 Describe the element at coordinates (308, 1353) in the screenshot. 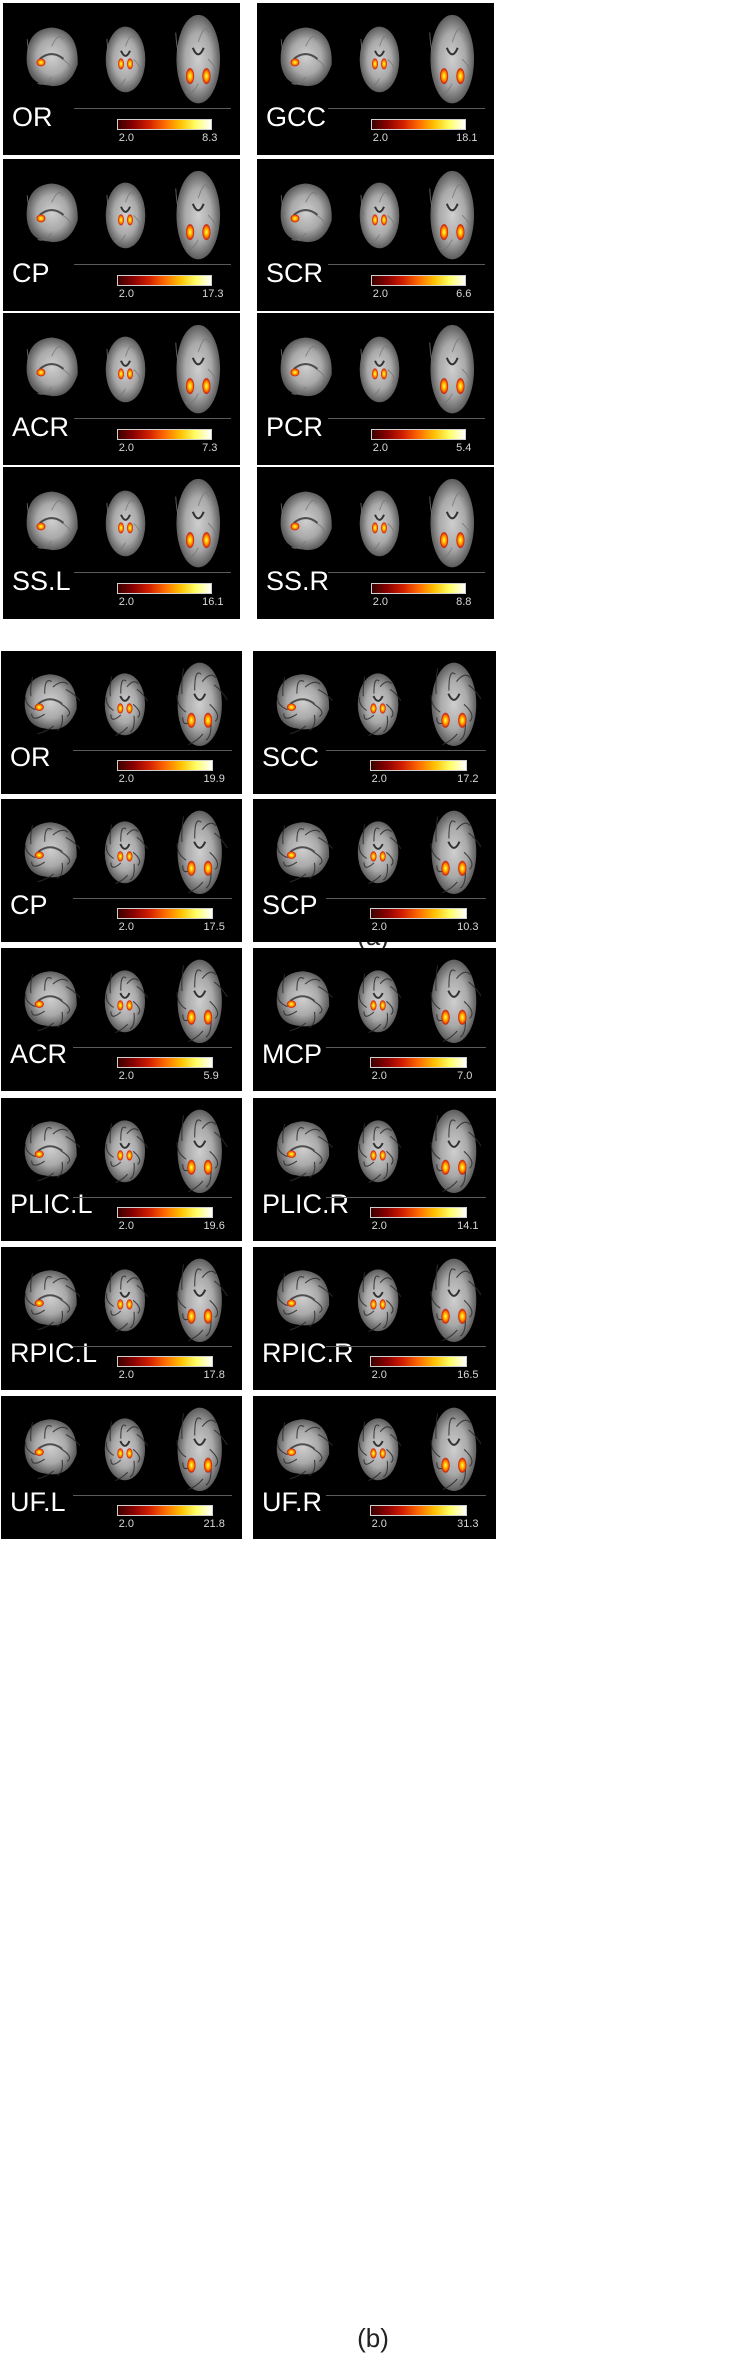

I see `tract-label: RPIC.R` at that location.